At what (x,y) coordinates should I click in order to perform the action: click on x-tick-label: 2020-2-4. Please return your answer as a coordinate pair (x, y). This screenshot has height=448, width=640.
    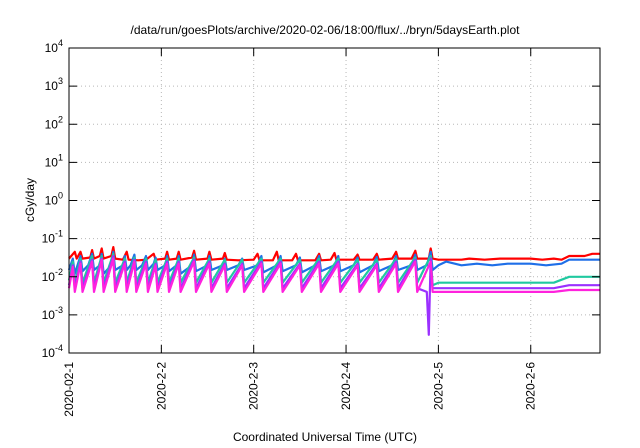
    Looking at the image, I should click on (346, 386).